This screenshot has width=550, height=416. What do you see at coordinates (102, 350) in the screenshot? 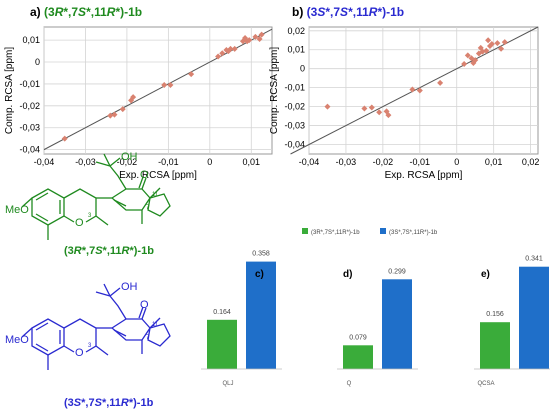
I see `c3-methyl-bond` at bounding box center [102, 350].